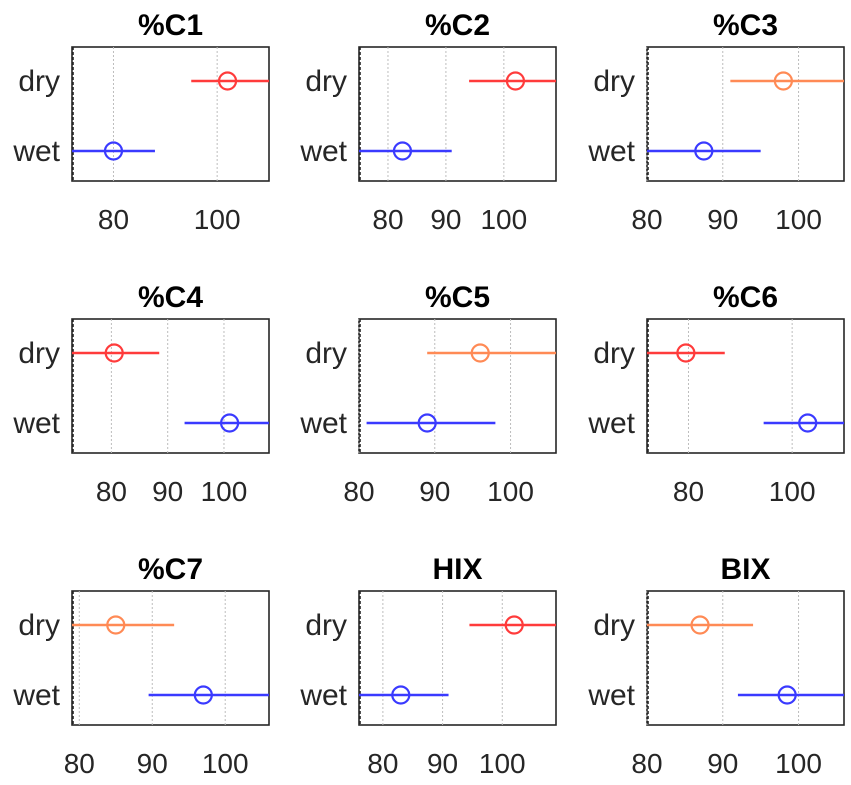  I want to click on panel-pct-c5: %C5 dry wet 80 90 100, so click(428, 394).